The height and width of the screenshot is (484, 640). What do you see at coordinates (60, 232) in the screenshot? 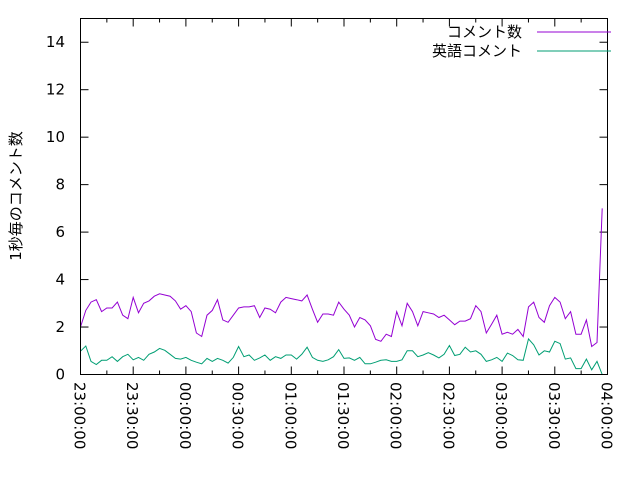
I see `y-tick-label: 6` at bounding box center [60, 232].